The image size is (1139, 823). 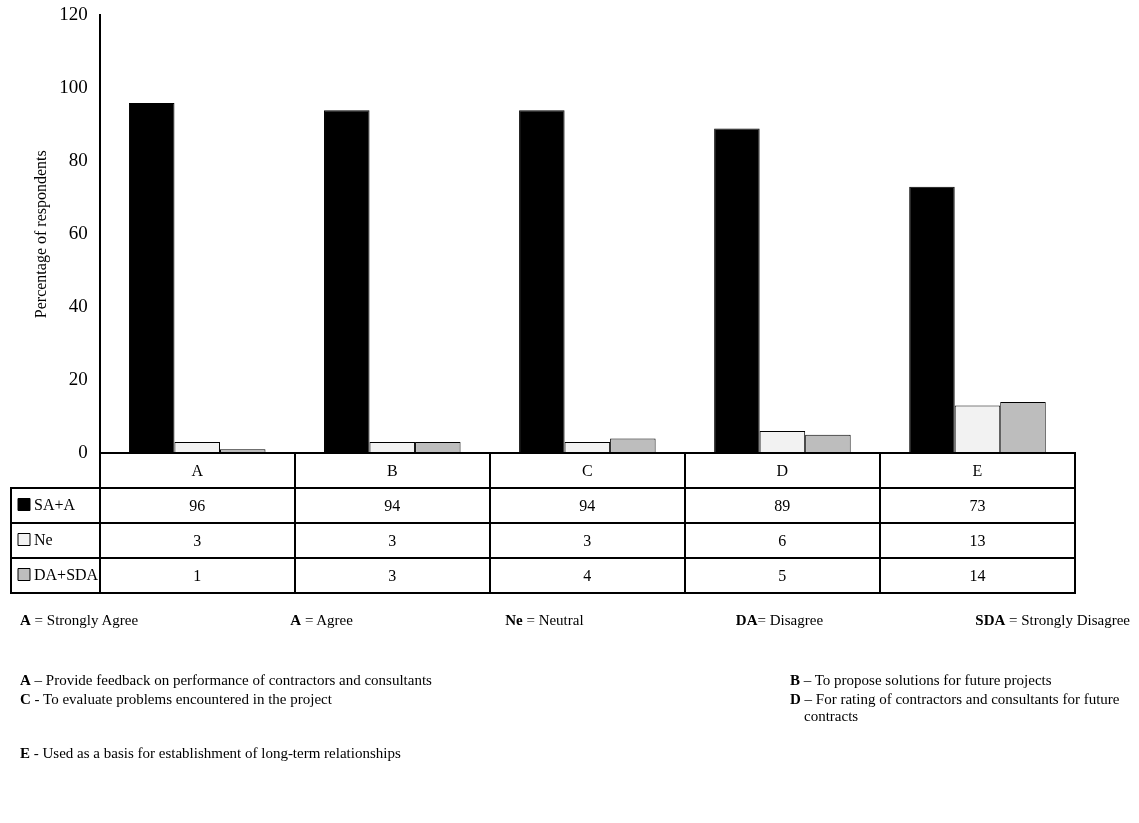 What do you see at coordinates (321, 620) in the screenshot?
I see `text: A = Agree` at bounding box center [321, 620].